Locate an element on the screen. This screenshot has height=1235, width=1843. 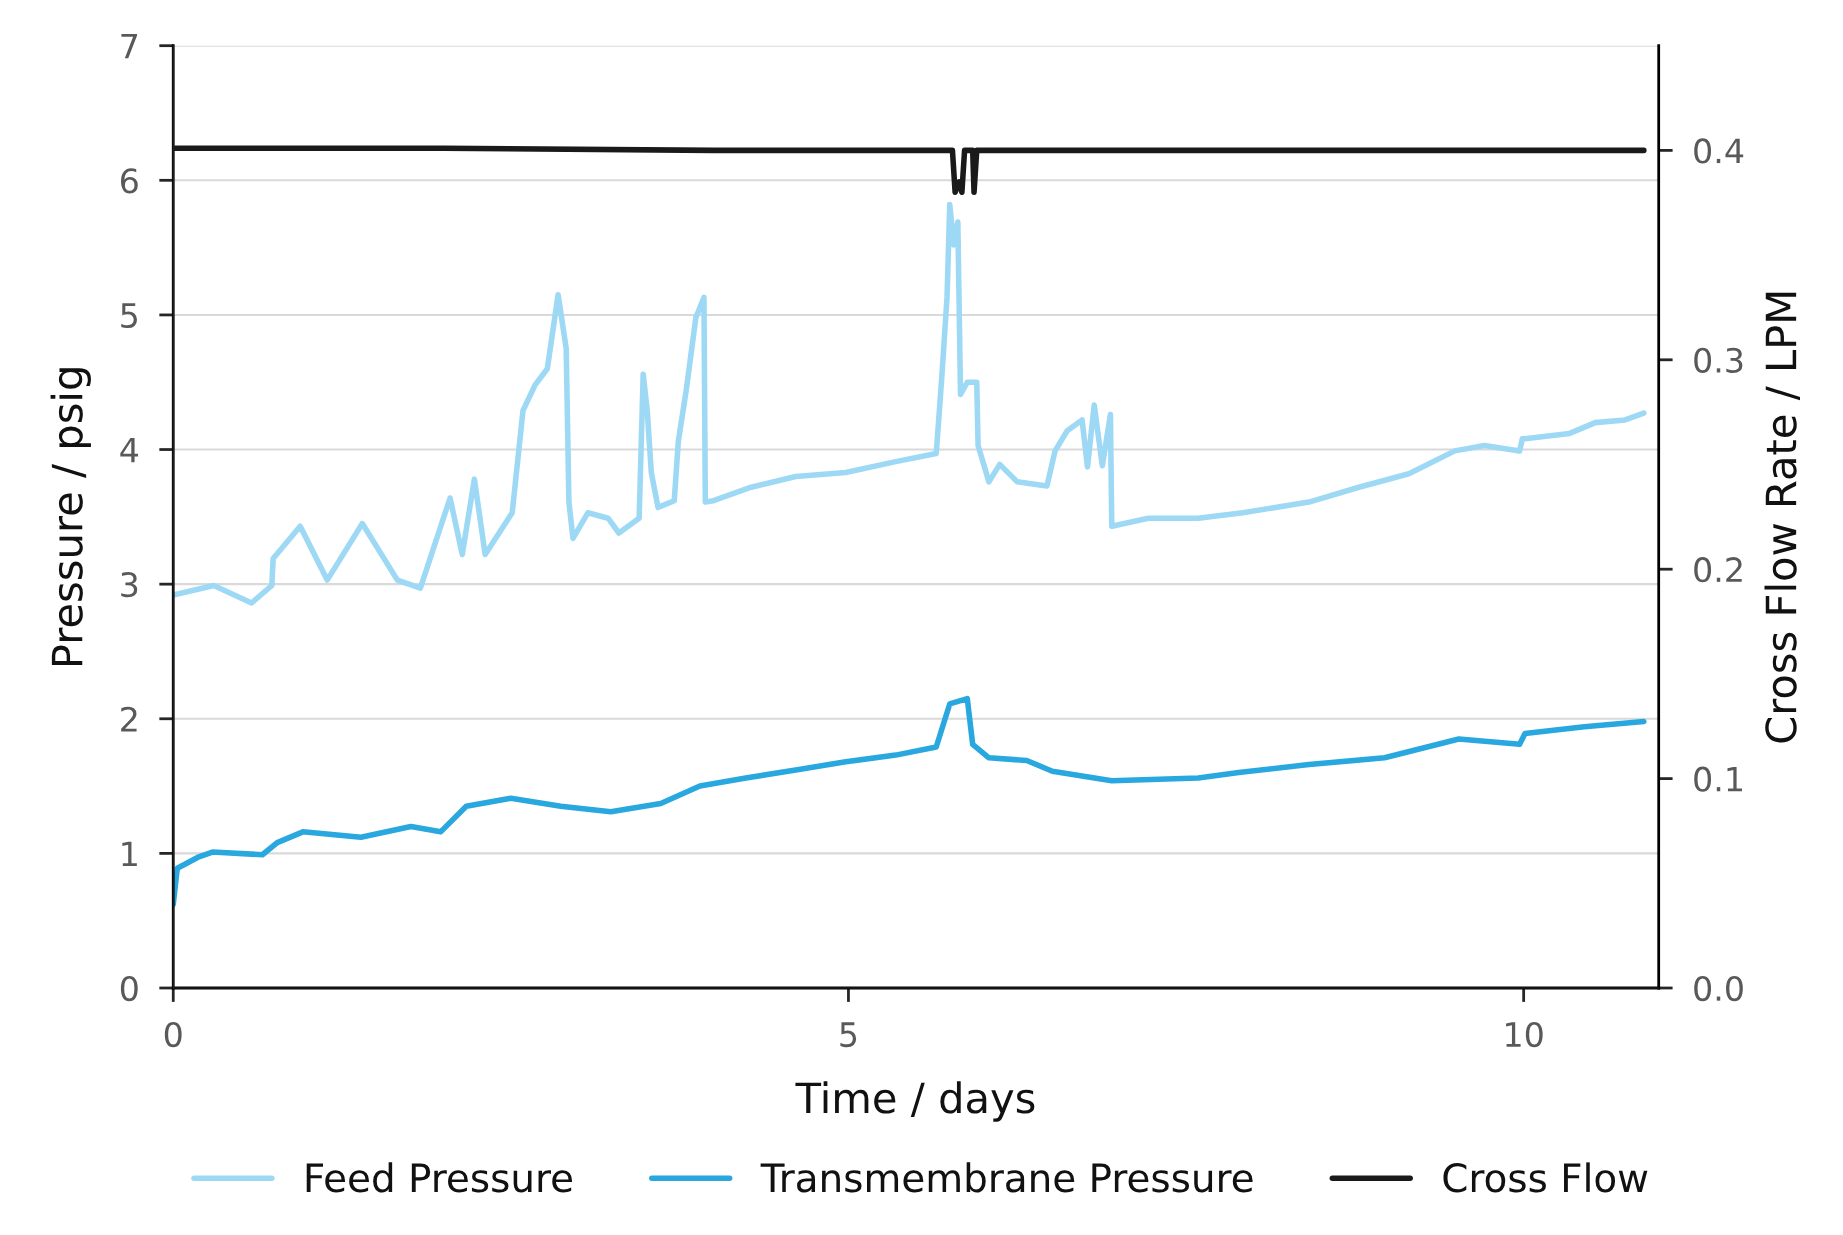
y2-tick-label: 0.1 is located at coordinates (1718, 779).